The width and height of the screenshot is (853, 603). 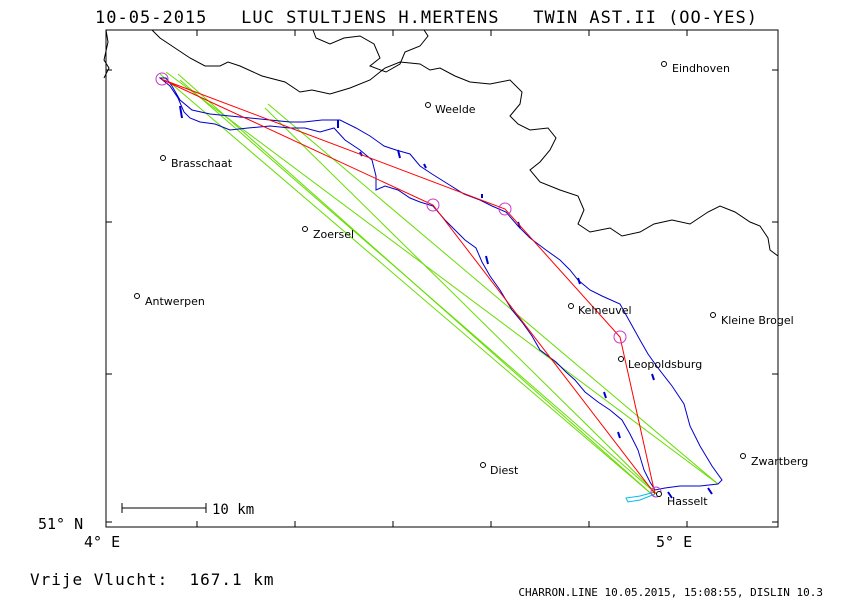 What do you see at coordinates (151, 18) in the screenshot?
I see `flight-date: 10-05-2015` at bounding box center [151, 18].